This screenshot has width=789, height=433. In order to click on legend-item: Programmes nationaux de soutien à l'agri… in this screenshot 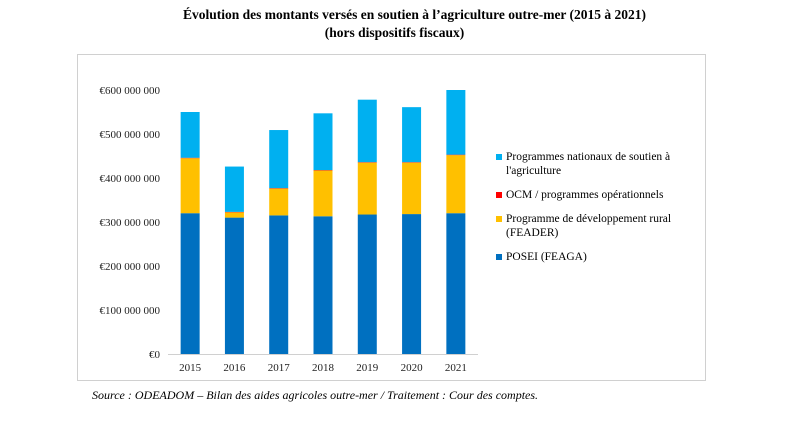, I will do `click(596, 164)`.